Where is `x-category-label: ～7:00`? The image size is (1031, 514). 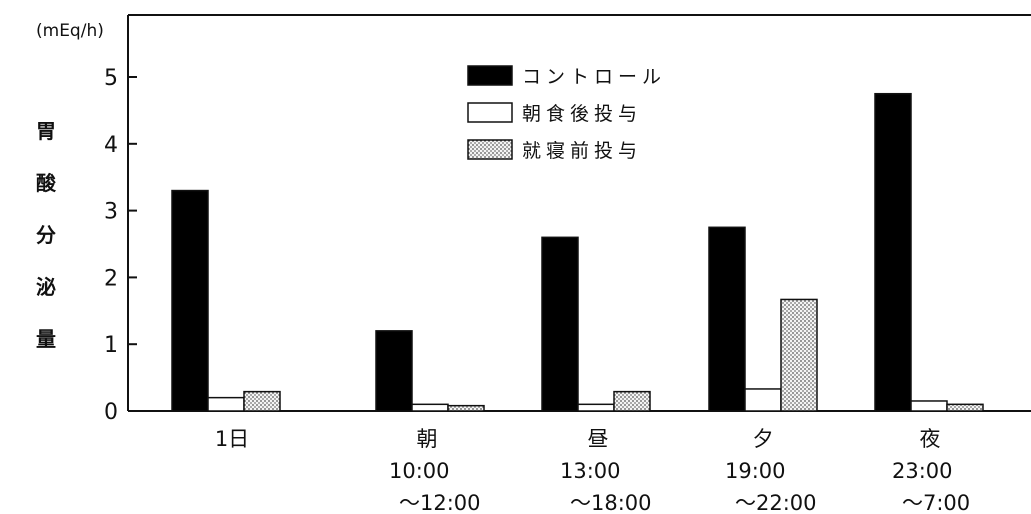
x-category-label: ～7:00 is located at coordinates (936, 502).